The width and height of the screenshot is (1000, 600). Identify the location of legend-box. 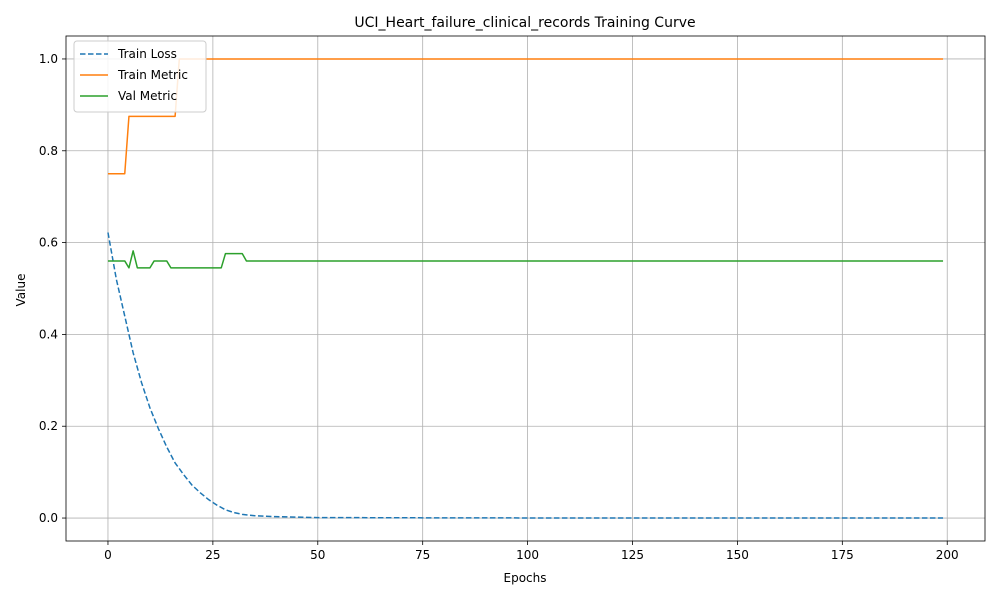
(140, 76).